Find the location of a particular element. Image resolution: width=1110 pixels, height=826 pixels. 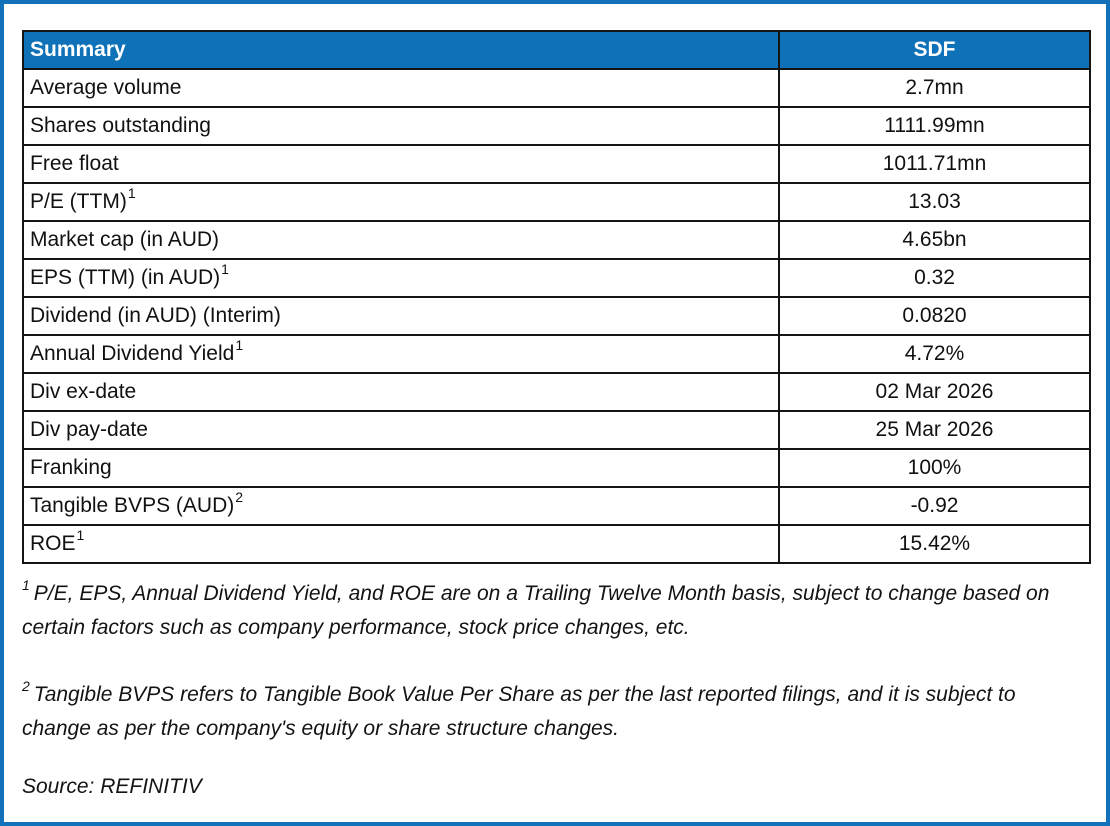

source-text: Source: REFINITIV is located at coordinates (112, 787).